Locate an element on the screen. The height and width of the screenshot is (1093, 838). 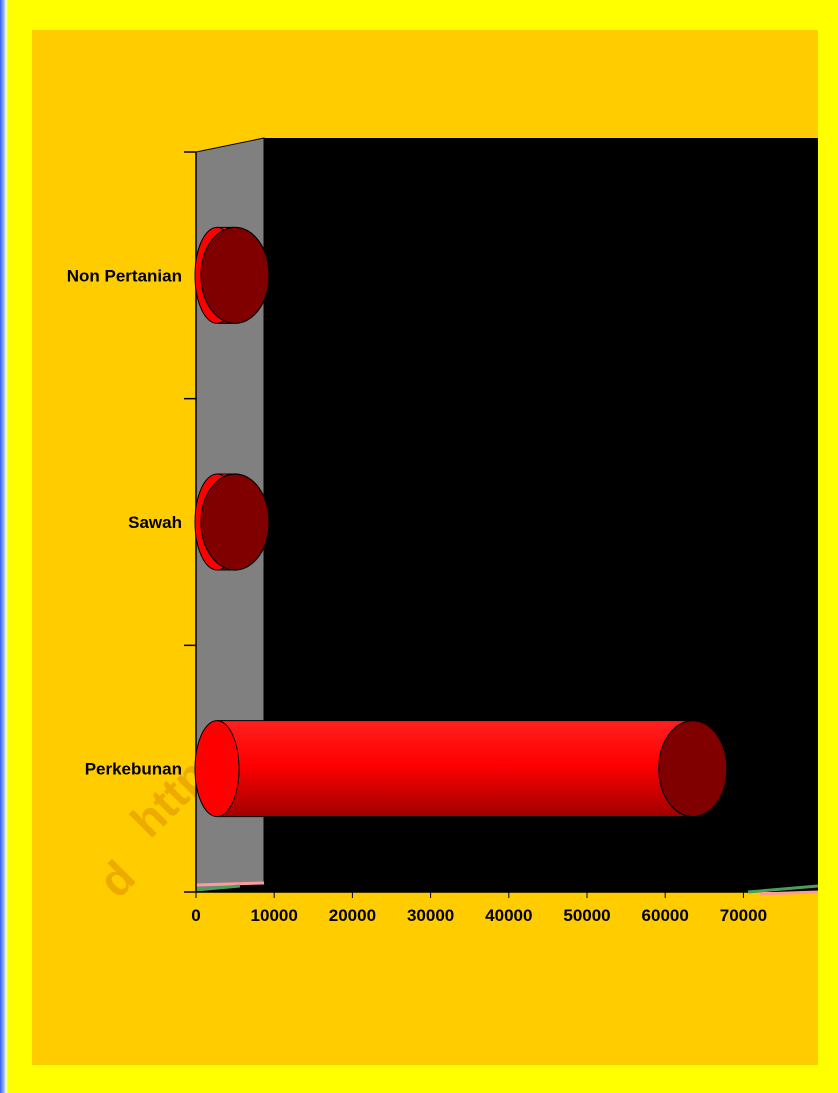
plot-floor is located at coordinates (507, 887).